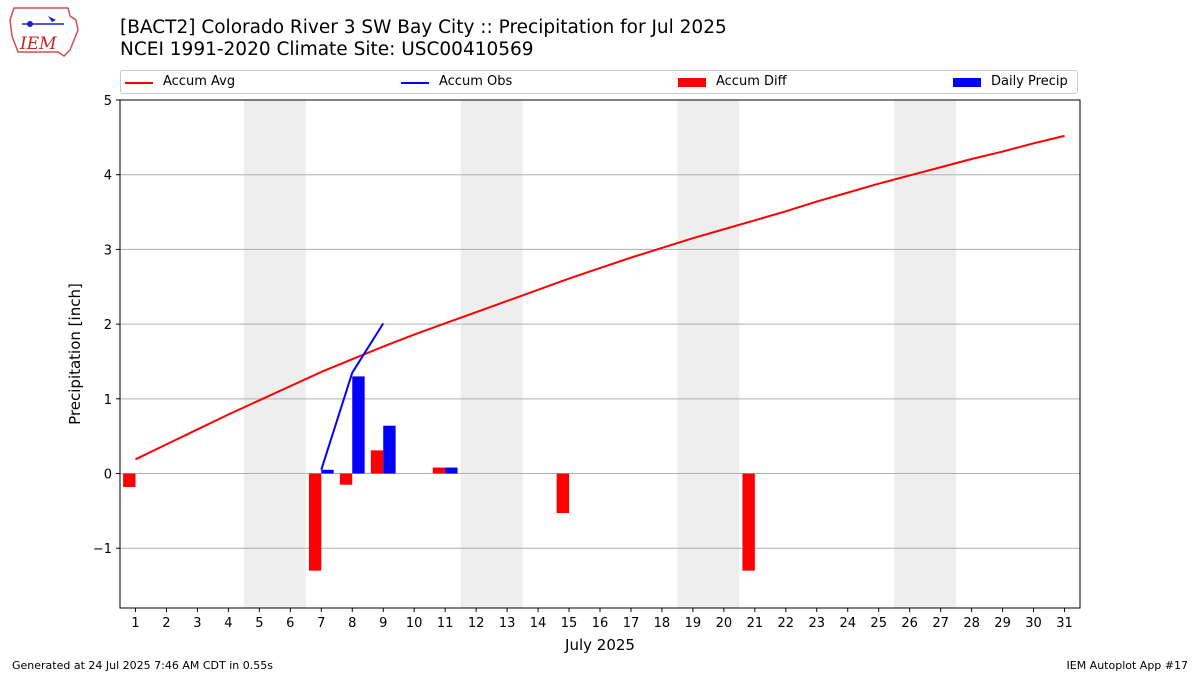 The image size is (1200, 675). What do you see at coordinates (75, 354) in the screenshot?
I see `y-axis-label: Precipitation [inch]` at bounding box center [75, 354].